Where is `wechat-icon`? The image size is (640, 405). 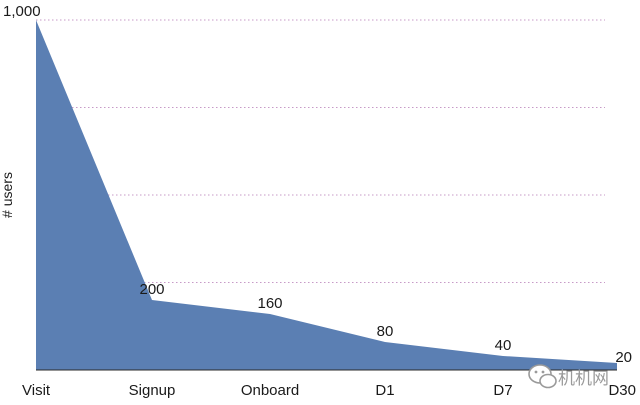
wechat-icon is located at coordinates (542, 376).